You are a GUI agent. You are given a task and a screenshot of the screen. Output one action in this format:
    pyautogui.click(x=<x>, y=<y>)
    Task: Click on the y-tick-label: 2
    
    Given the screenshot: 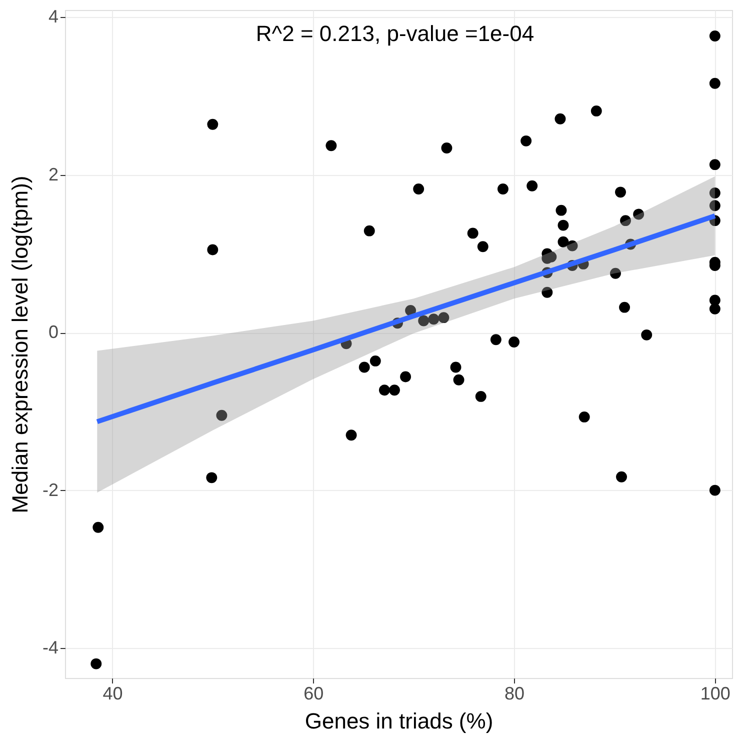 What is the action you would take?
    pyautogui.click(x=53, y=174)
    